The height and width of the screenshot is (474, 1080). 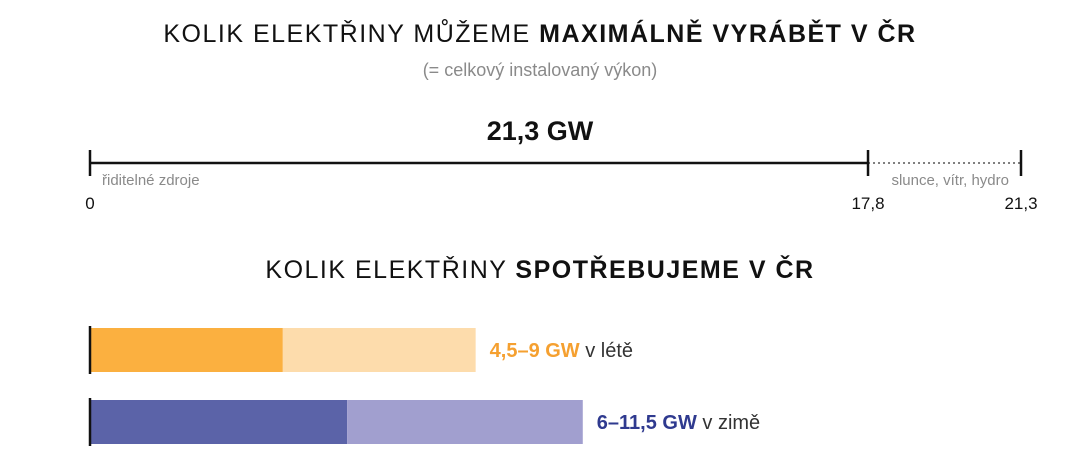 I want to click on consumption-season: v zimě, so click(x=728, y=423).